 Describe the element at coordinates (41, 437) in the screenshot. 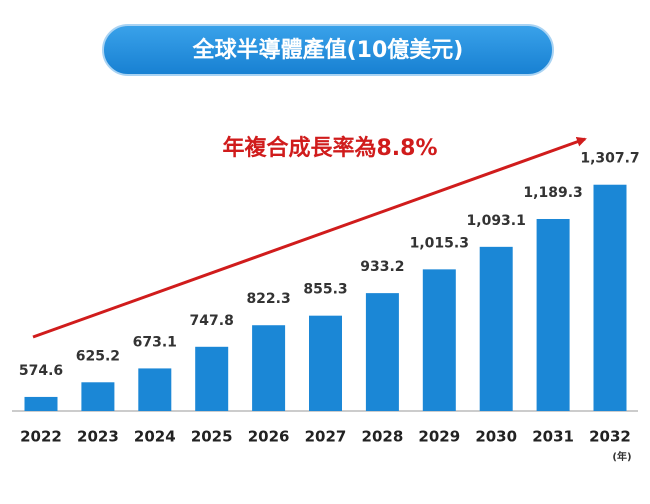

I see `x-tick-label: 2022` at that location.